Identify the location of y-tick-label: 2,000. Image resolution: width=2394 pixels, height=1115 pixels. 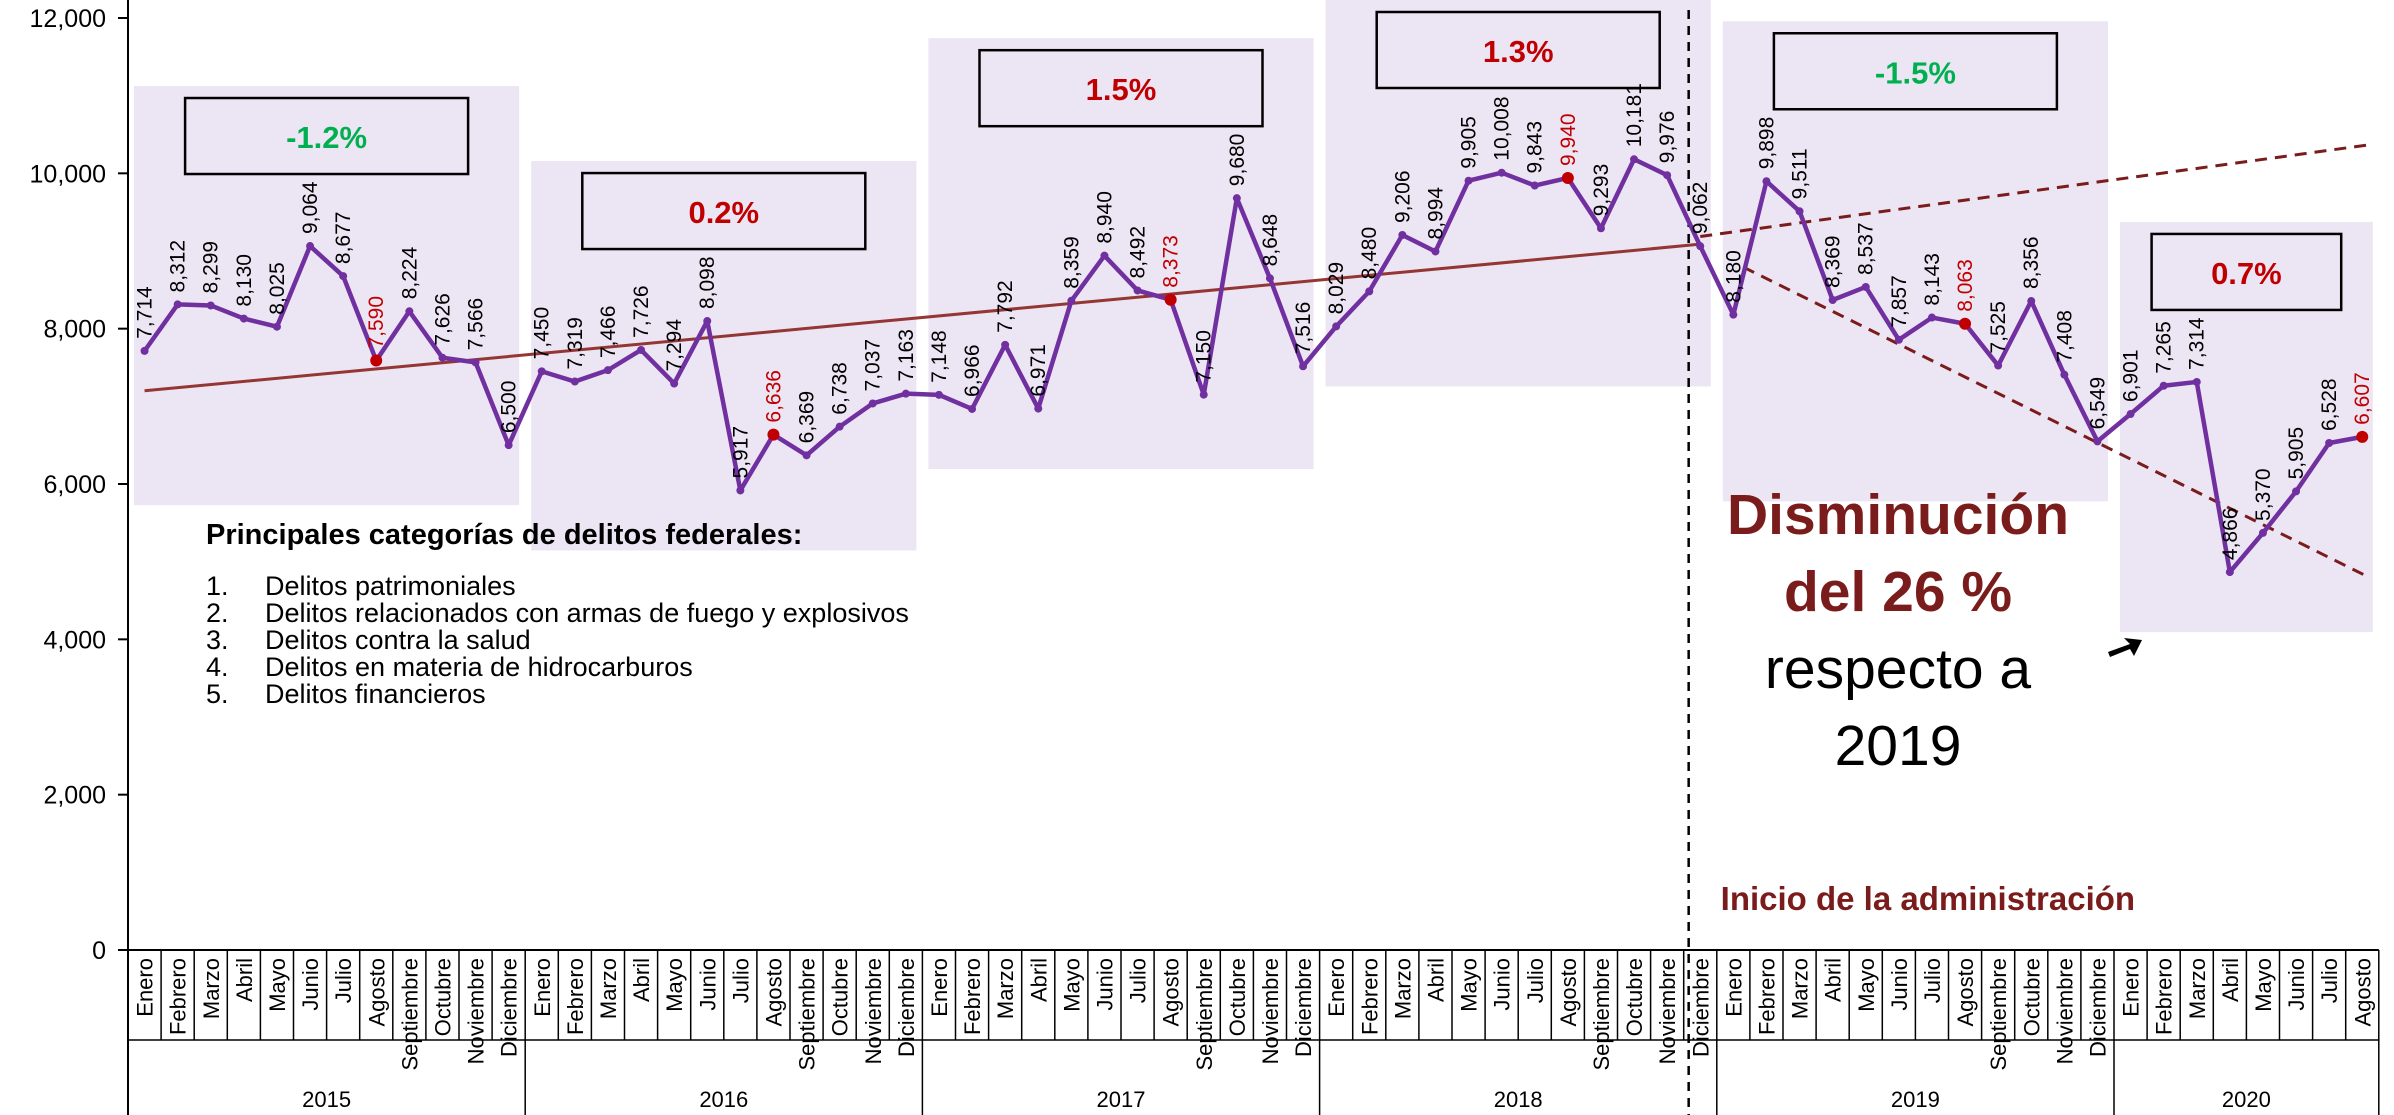
(74, 796).